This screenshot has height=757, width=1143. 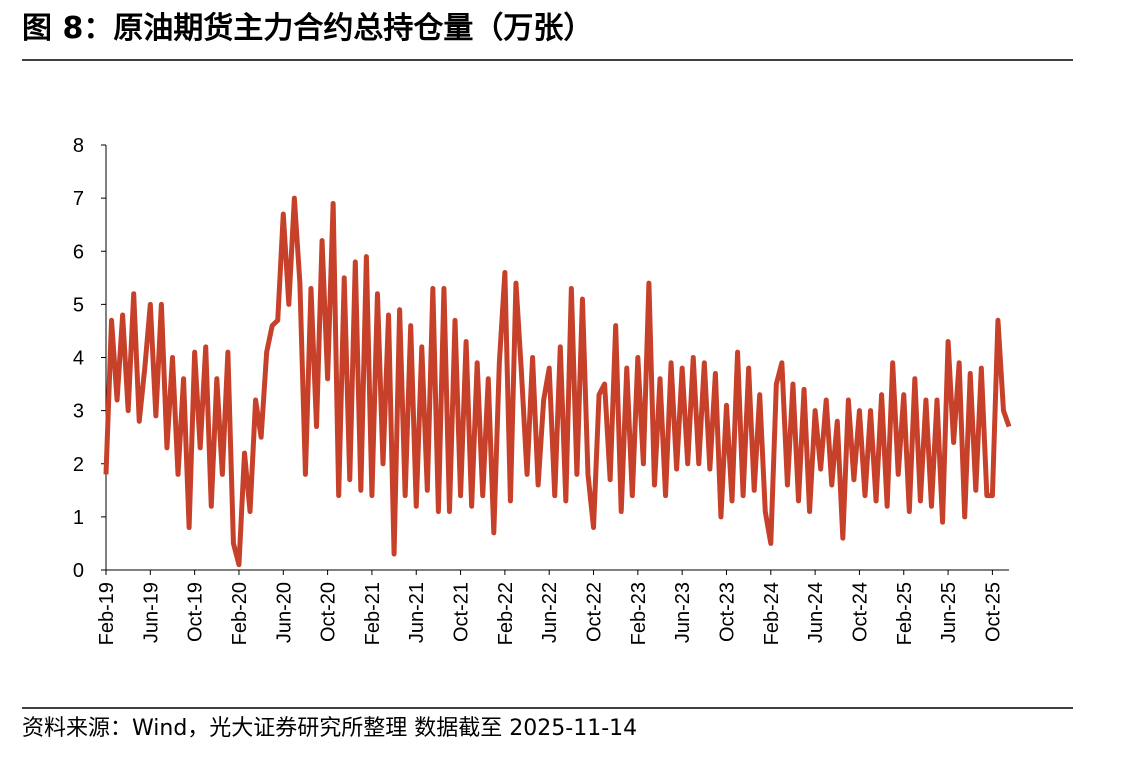 I want to click on x-tick-label: Feb-22, so click(x=506, y=613).